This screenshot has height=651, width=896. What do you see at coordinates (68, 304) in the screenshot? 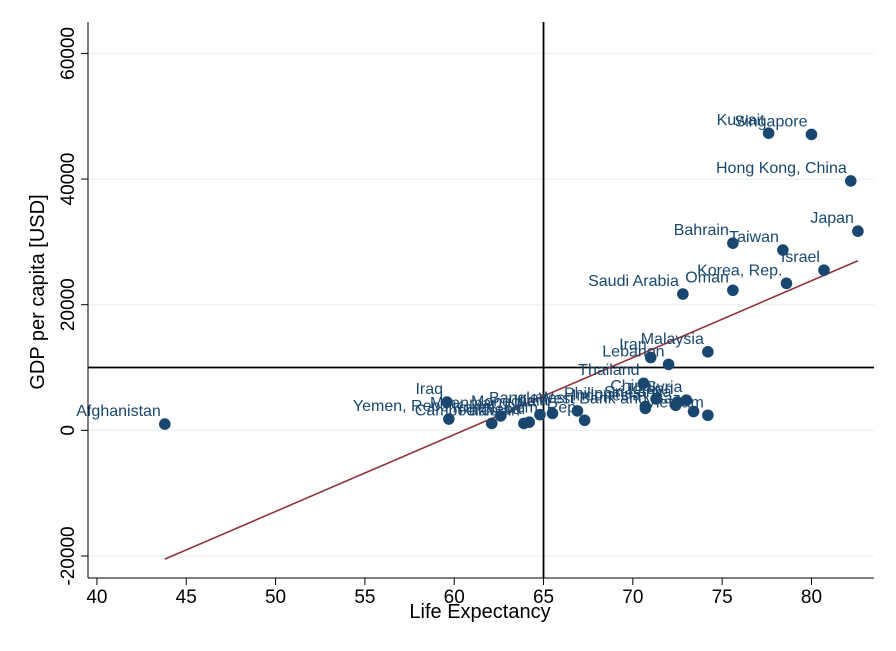
I see `y-tick-label: 20000` at bounding box center [68, 304].